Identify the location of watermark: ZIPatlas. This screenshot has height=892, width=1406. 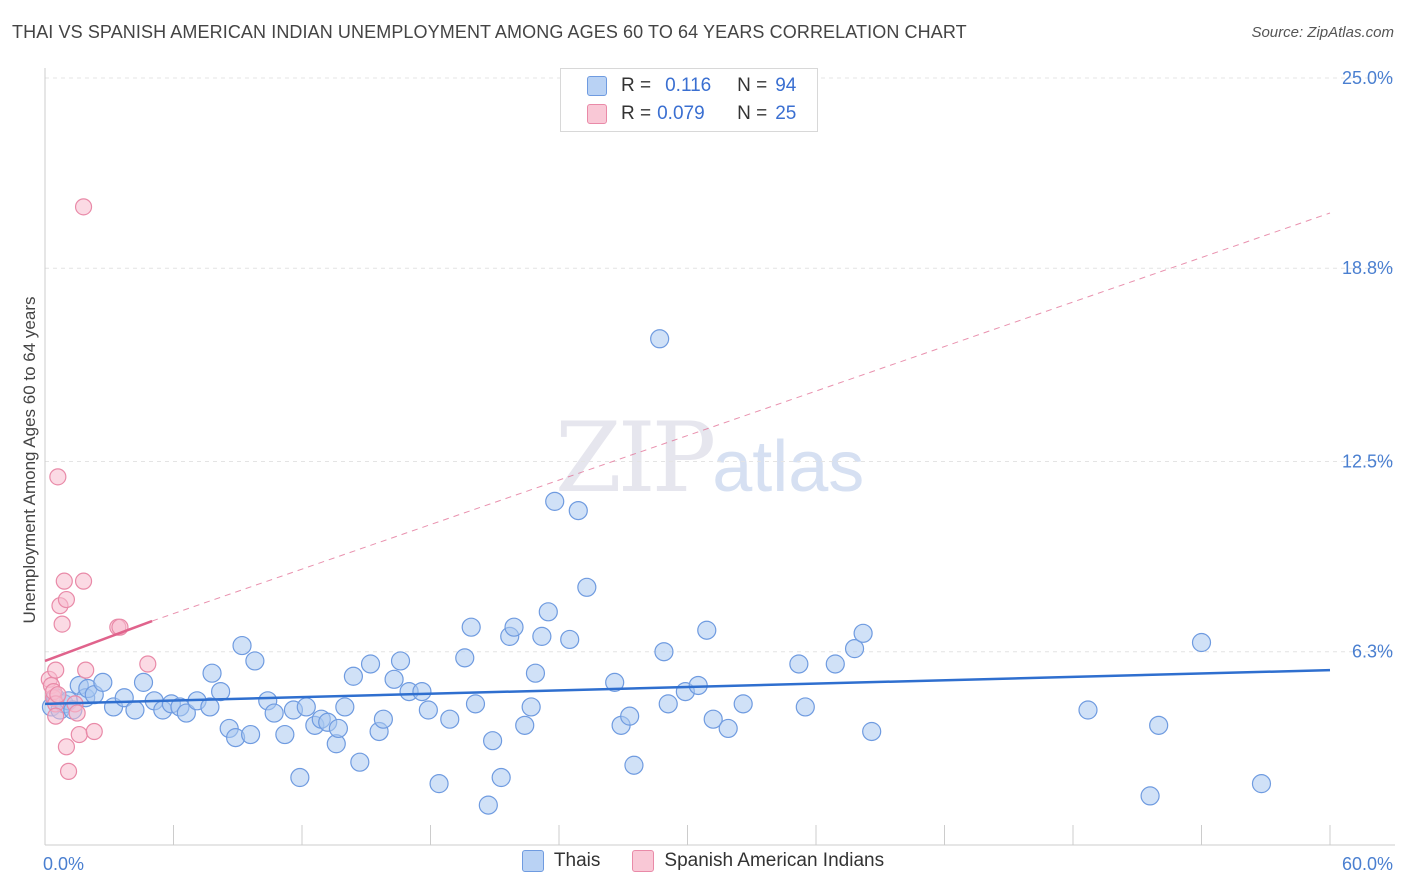
(709, 458).